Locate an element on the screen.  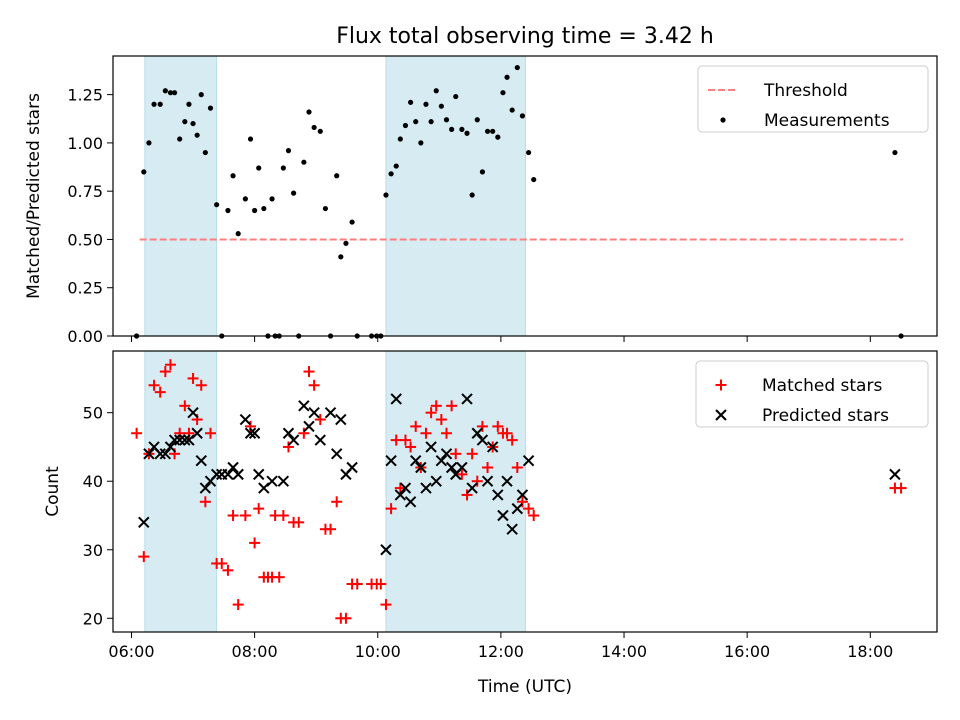
y-tick-label: 0.25 is located at coordinates (85, 288).